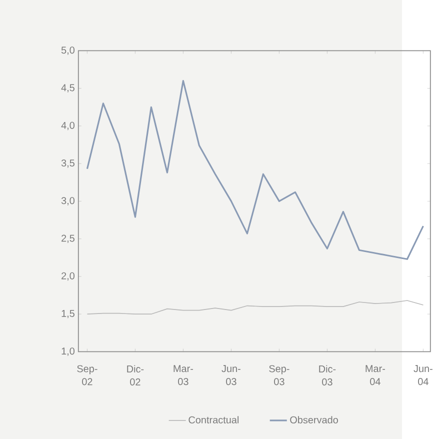  I want to click on x-tick-label: Sep-03, so click(279, 375).